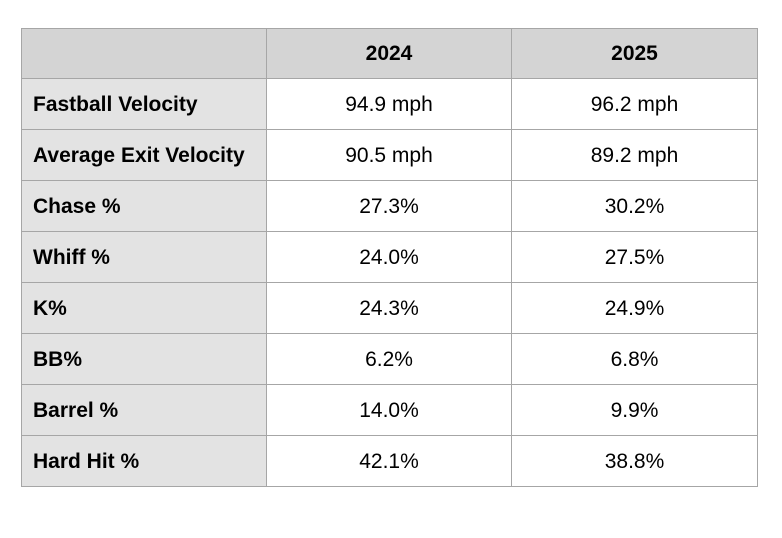  I want to click on value-cell: 6.8%, so click(634, 359).